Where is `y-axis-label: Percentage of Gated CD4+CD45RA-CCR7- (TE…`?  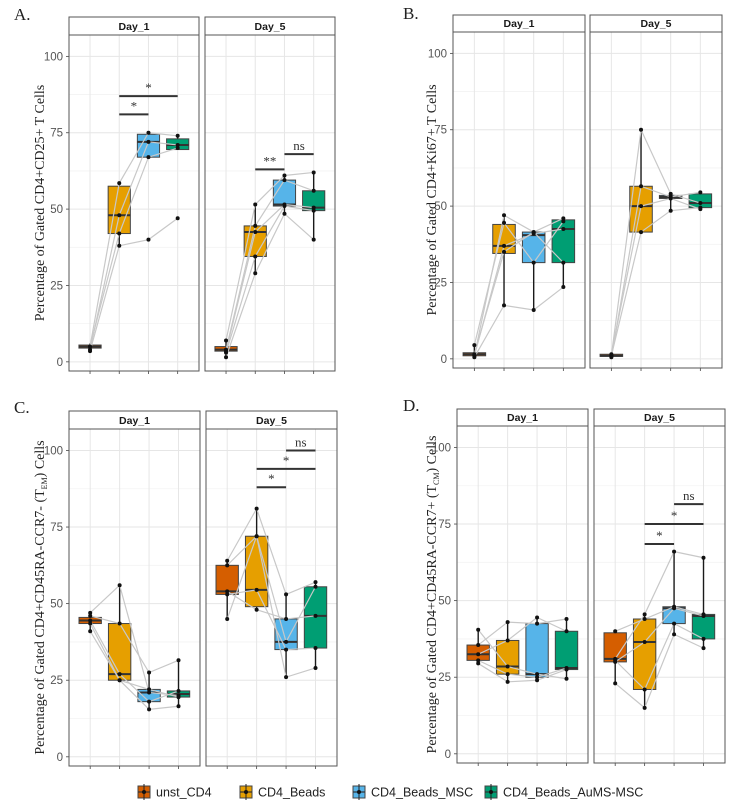
y-axis-label: Percentage of Gated CD4+CD45RA-CCR7- (TE… is located at coordinates (41, 597).